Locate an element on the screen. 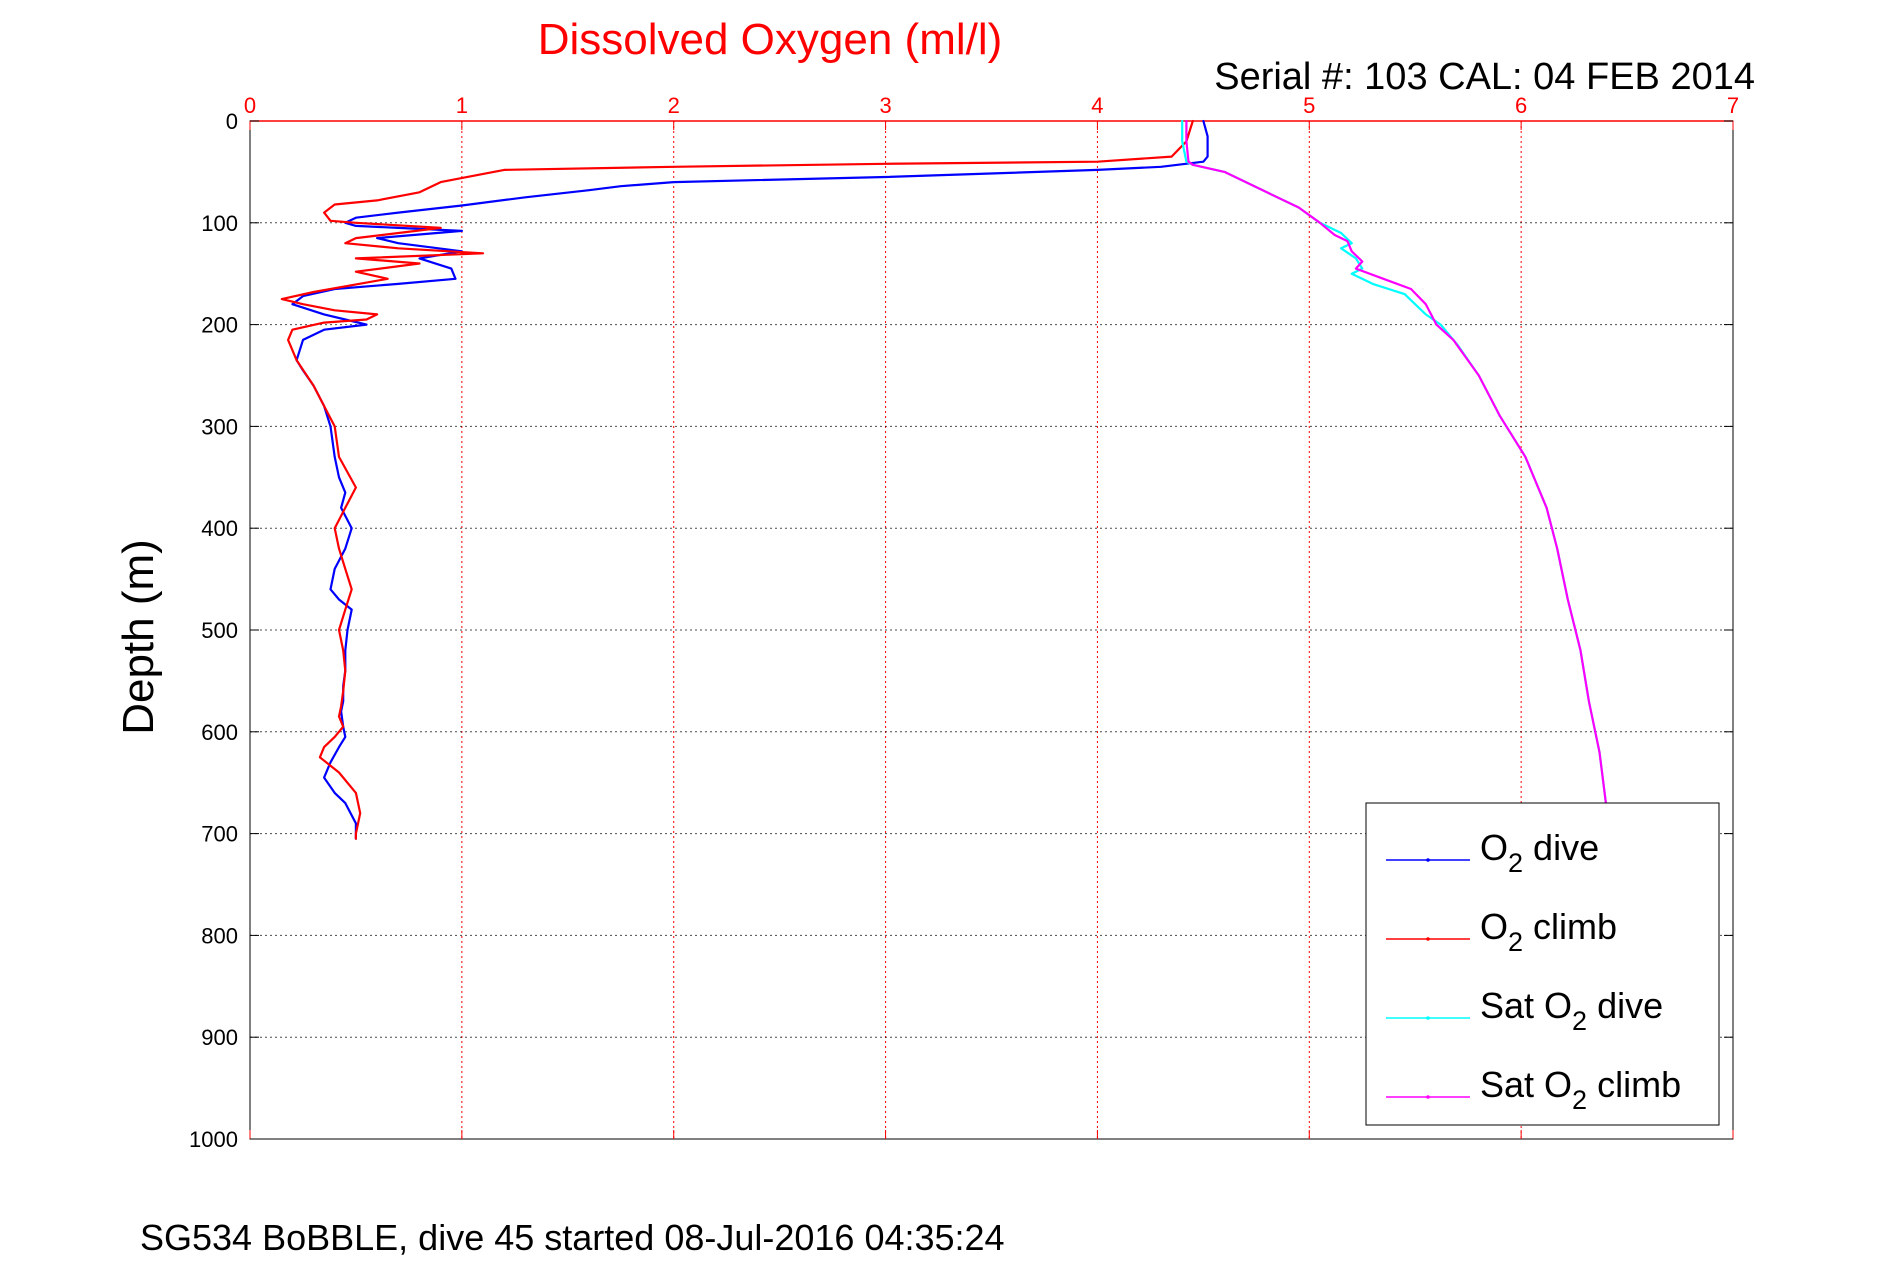  legend-marker-sat-o2-dive is located at coordinates (1428, 1018).